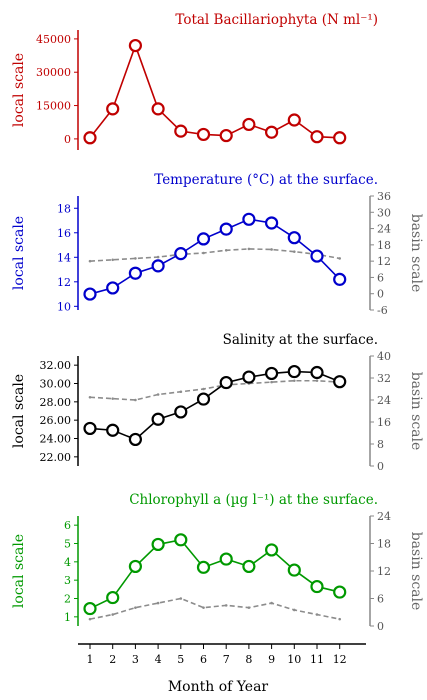 The image size is (427, 700). I want to click on left-tick-label: 14, so click(64, 257).